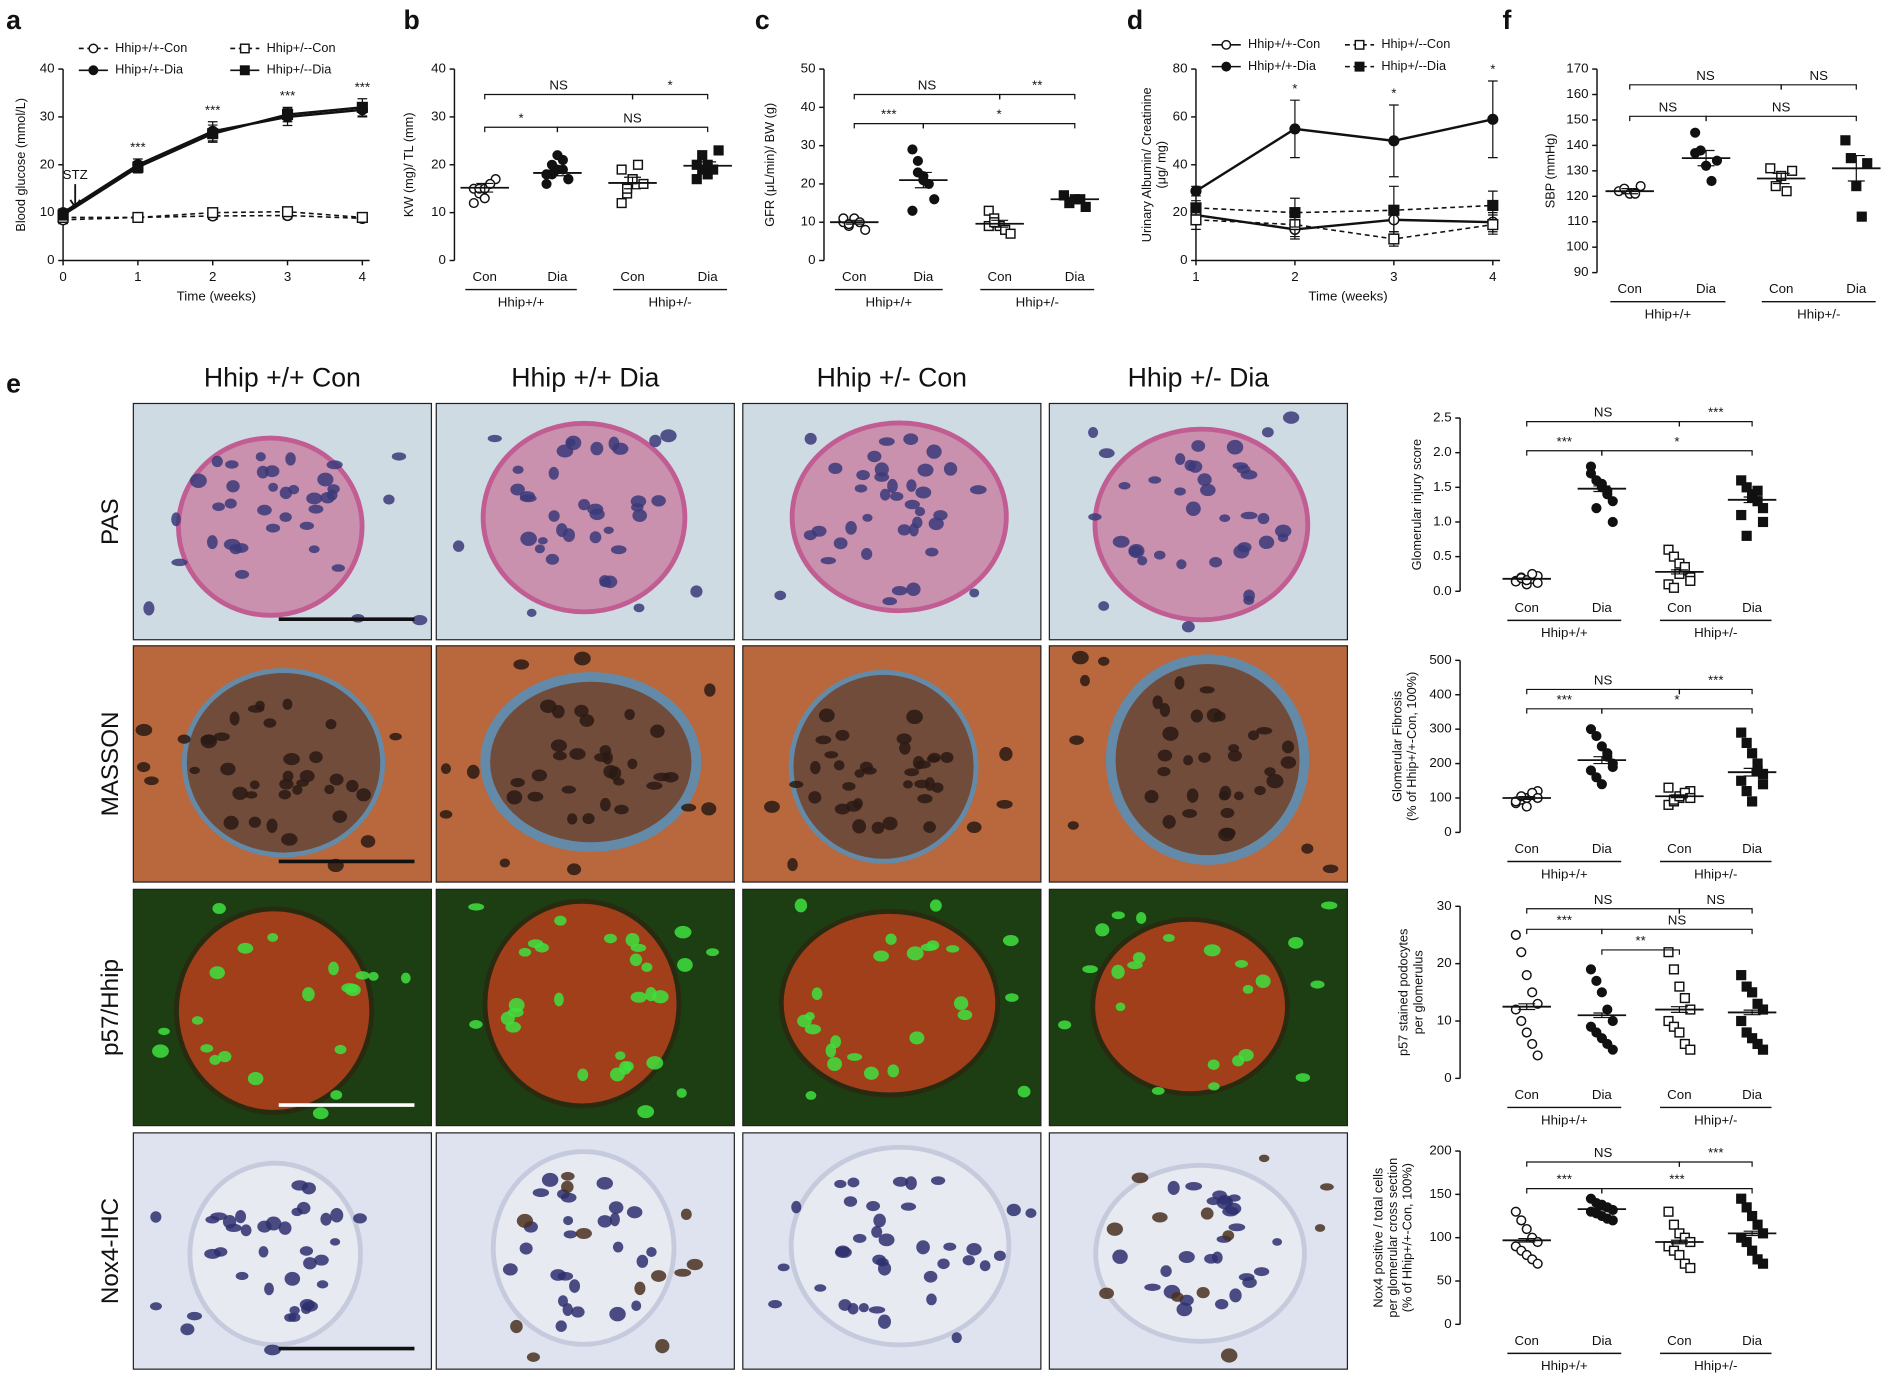 The height and width of the screenshot is (1374, 1900). Describe the element at coordinates (585, 377) in the screenshot. I see `column-title: Hhip +/+ Dia` at that location.